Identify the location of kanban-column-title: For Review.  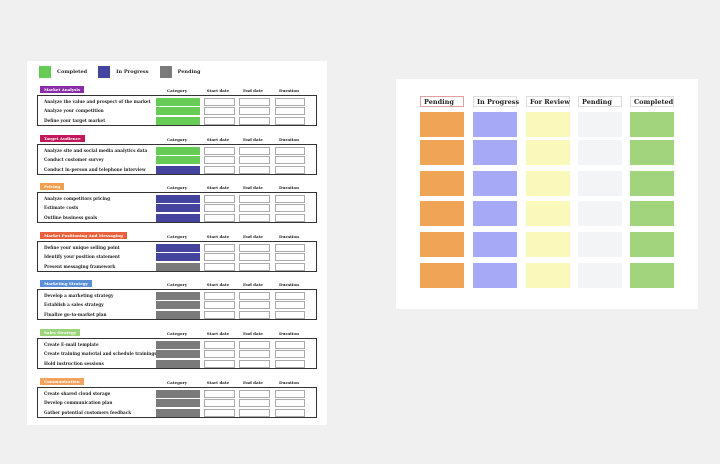
(548, 101).